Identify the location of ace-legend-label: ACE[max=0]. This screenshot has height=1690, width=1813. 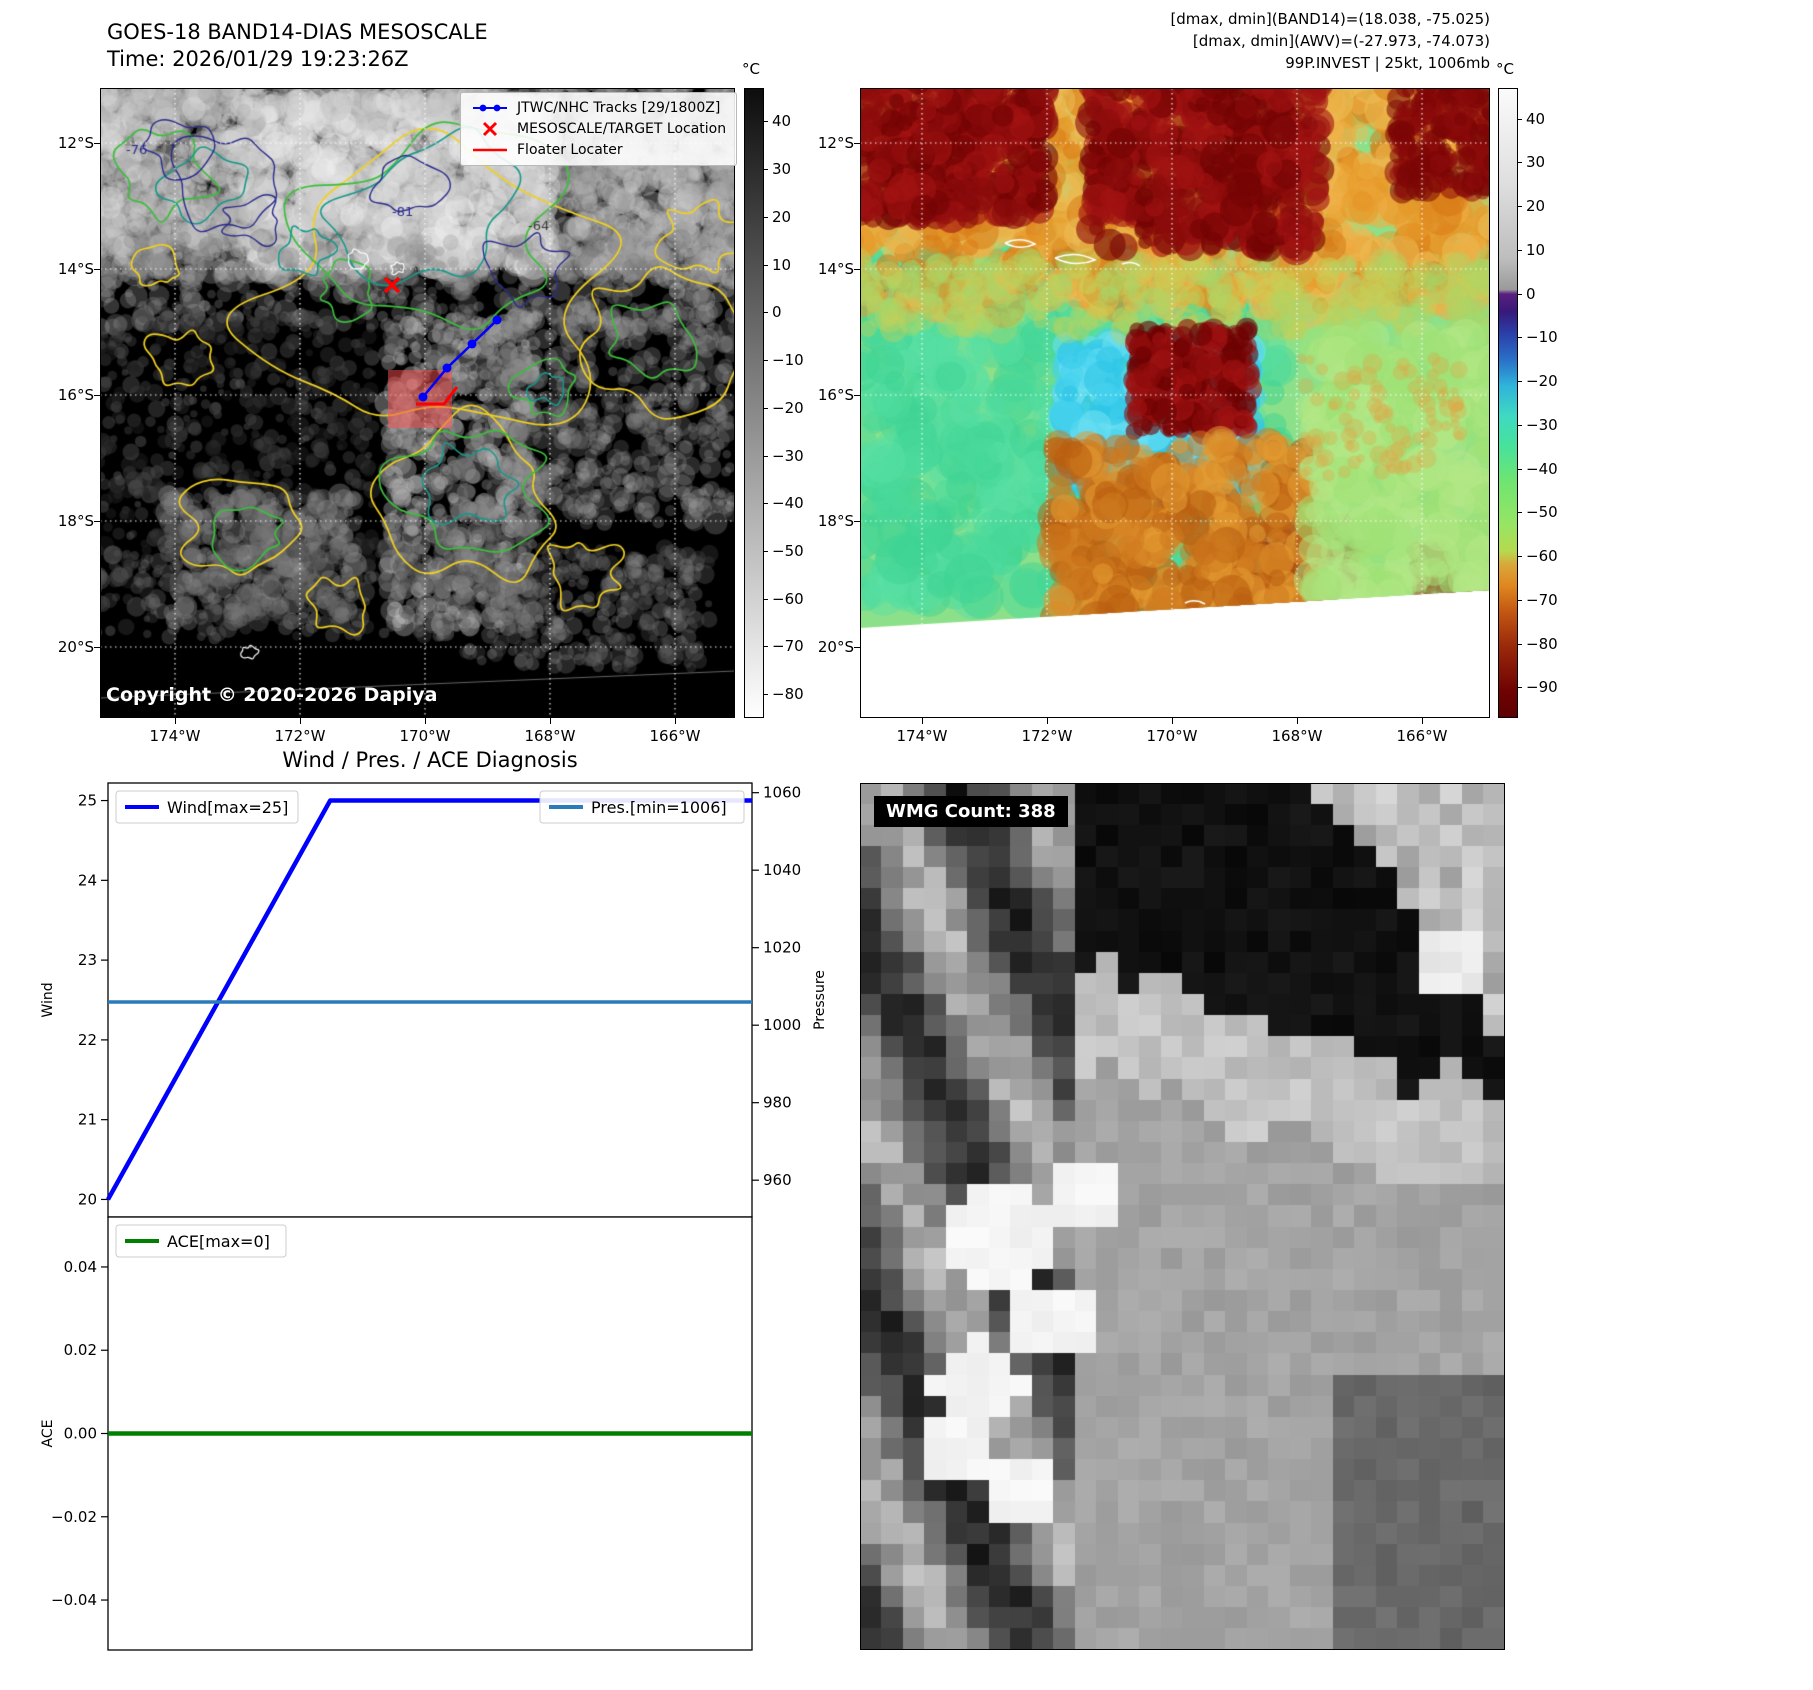
(218, 1241).